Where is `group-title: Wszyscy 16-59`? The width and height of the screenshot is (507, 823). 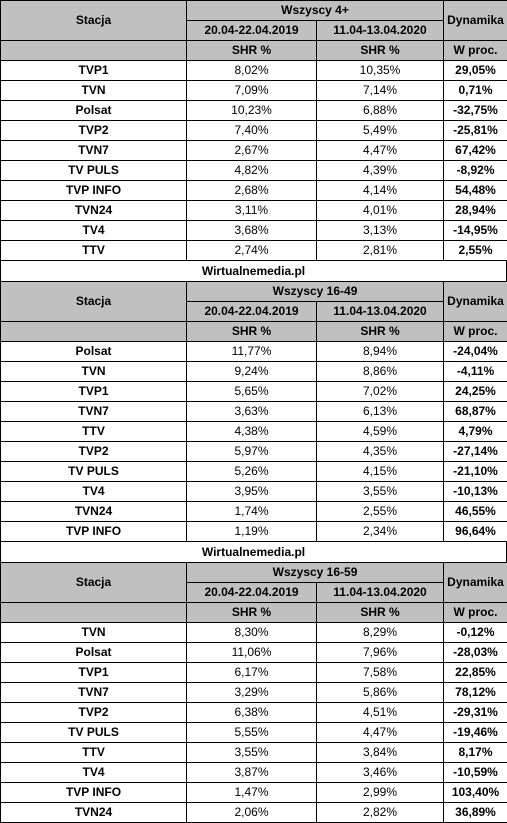
group-title: Wszyscy 16-59 is located at coordinates (315, 573).